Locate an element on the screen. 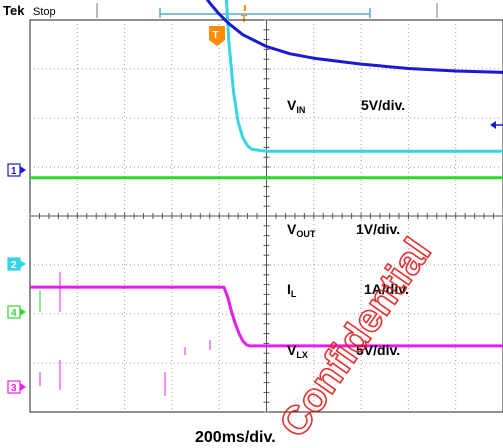 Image resolution: width=503 pixels, height=448 pixels. scale-il: 1A/div. is located at coordinates (386, 289).